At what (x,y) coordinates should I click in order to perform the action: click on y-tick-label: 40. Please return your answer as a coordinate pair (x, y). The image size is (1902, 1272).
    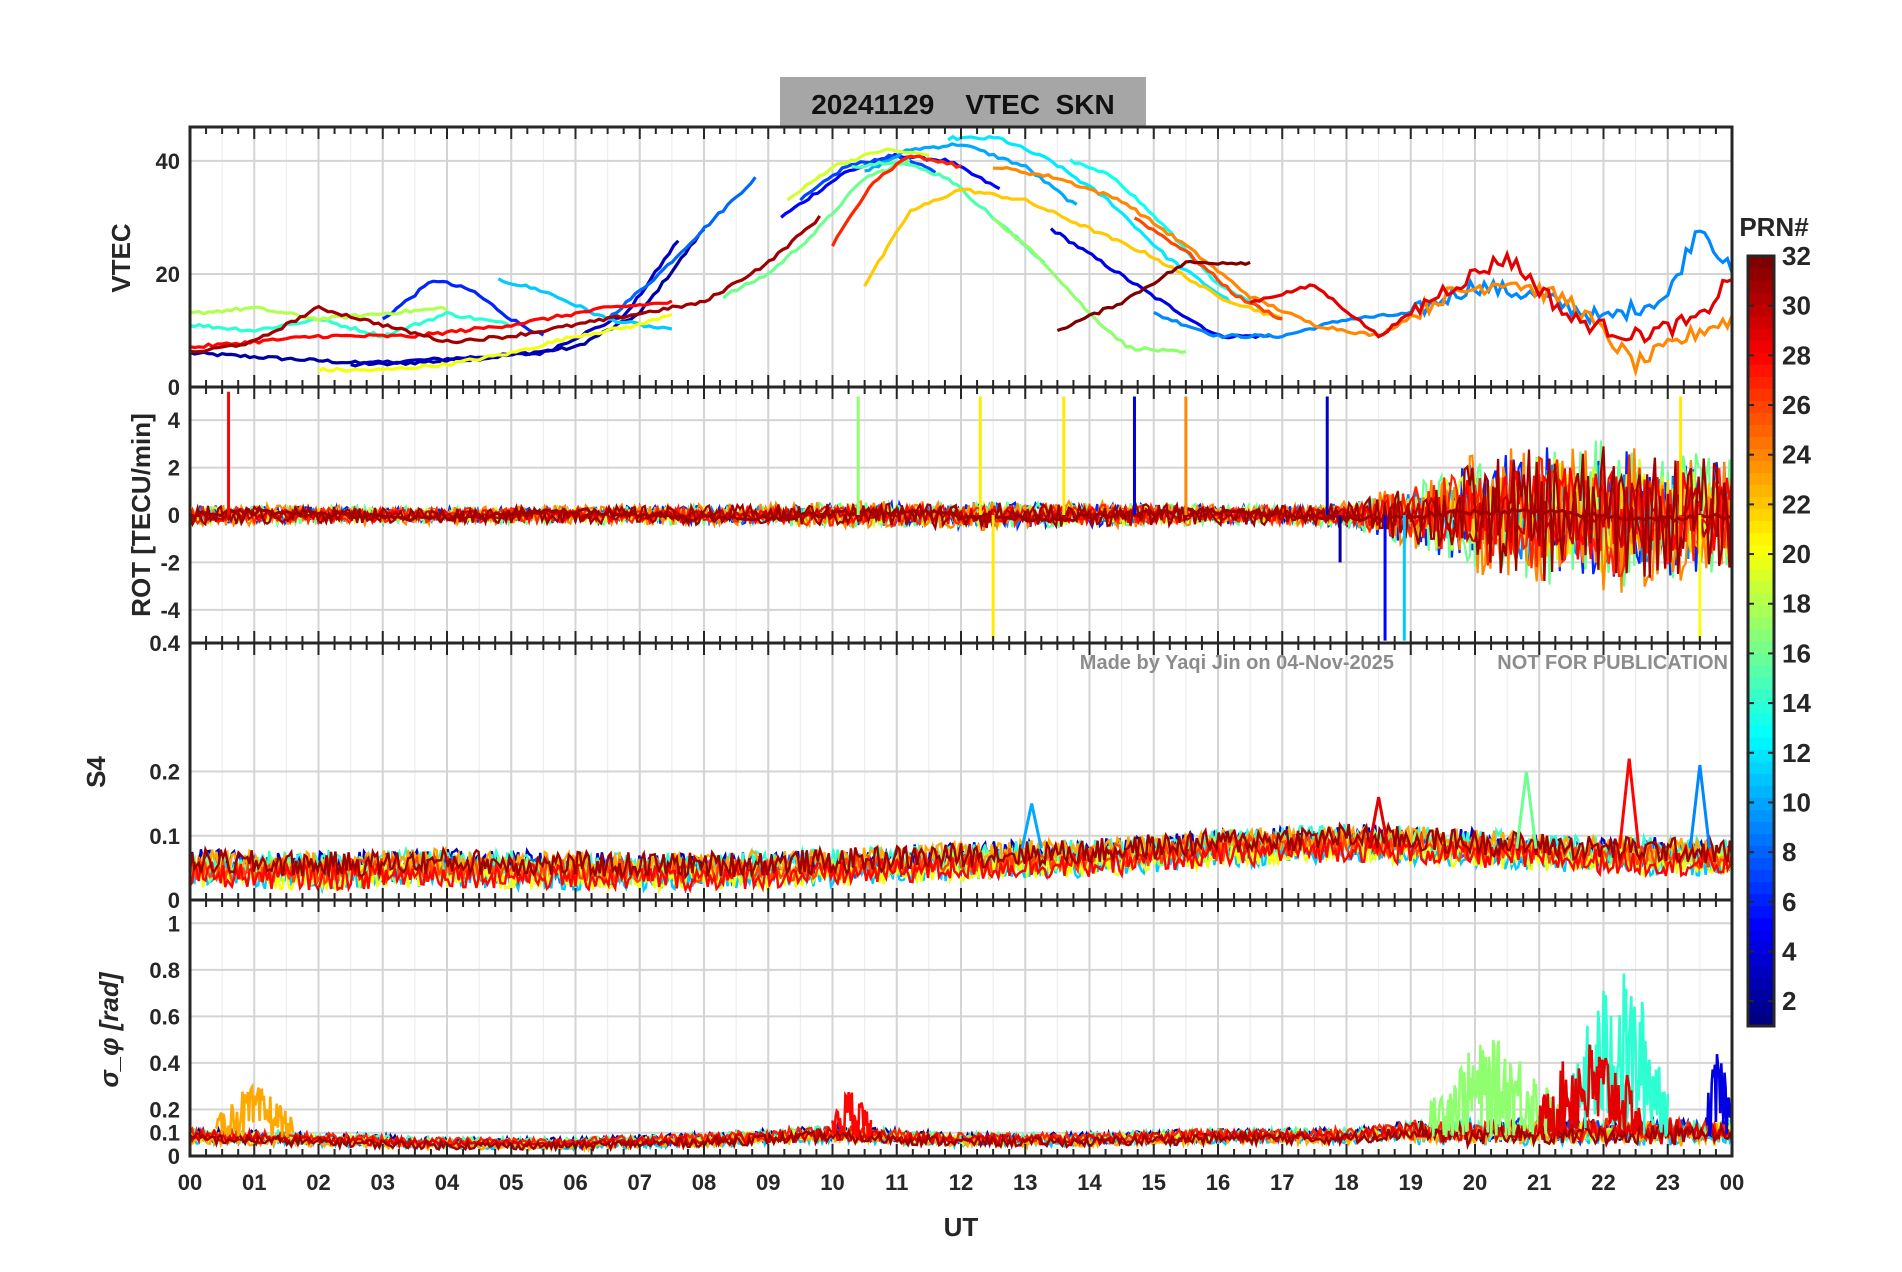
    Looking at the image, I should click on (168, 161).